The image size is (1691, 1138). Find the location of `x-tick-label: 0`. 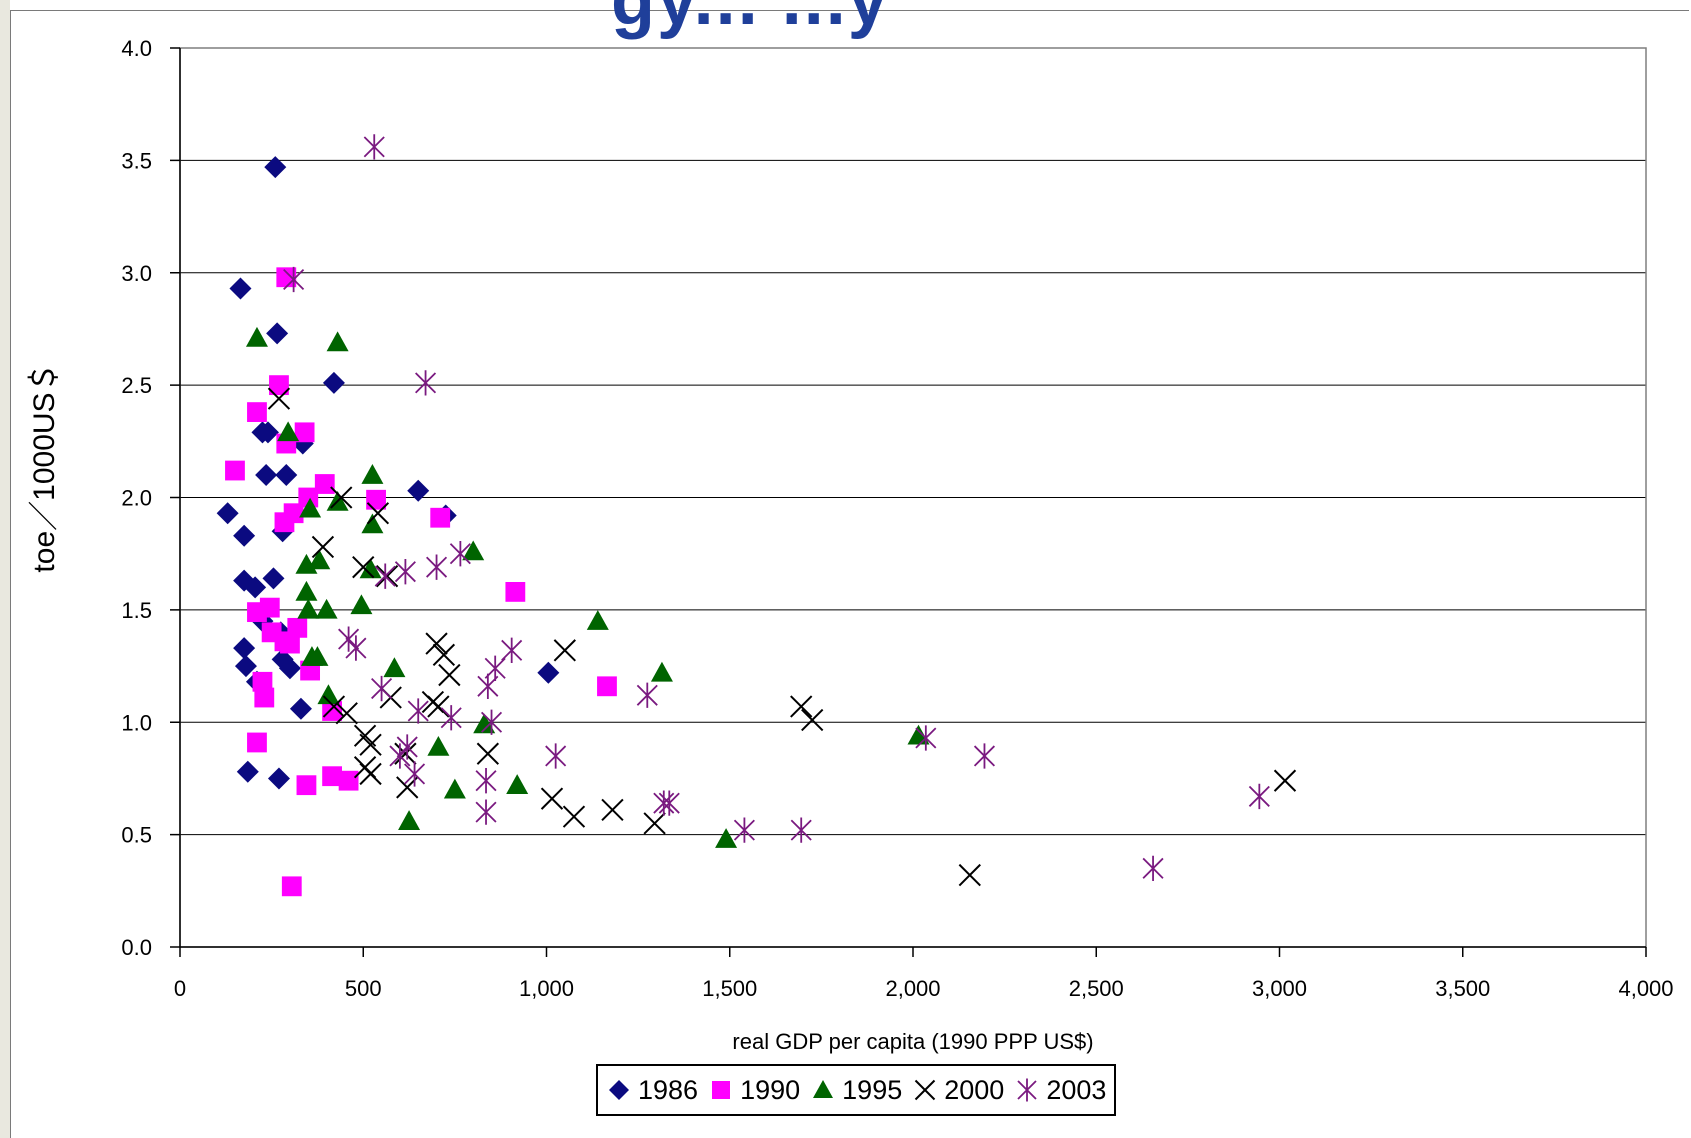

x-tick-label: 0 is located at coordinates (180, 988).